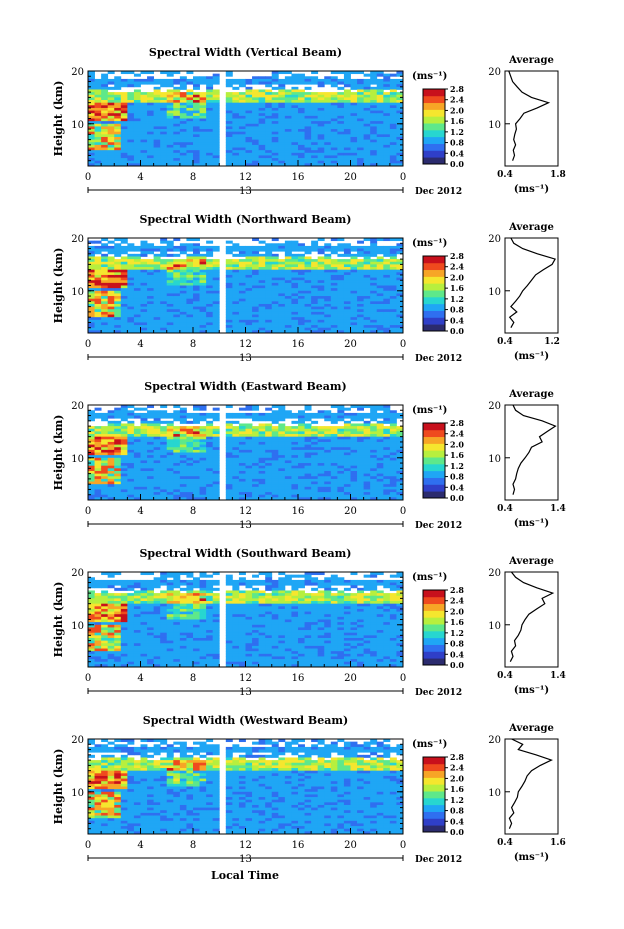  I want to click on x-tick-label: 0, so click(403, 177).